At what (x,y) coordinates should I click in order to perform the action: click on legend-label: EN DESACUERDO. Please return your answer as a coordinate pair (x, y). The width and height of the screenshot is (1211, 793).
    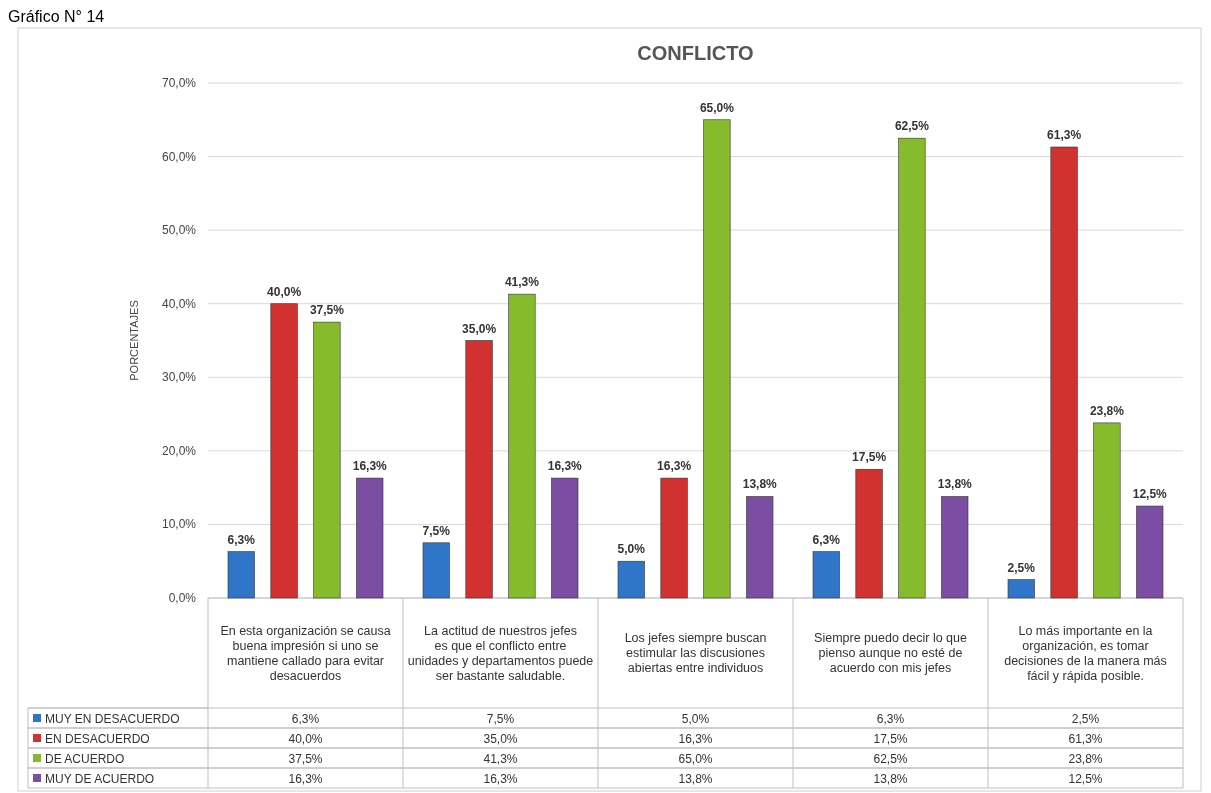
    Looking at the image, I should click on (97, 738).